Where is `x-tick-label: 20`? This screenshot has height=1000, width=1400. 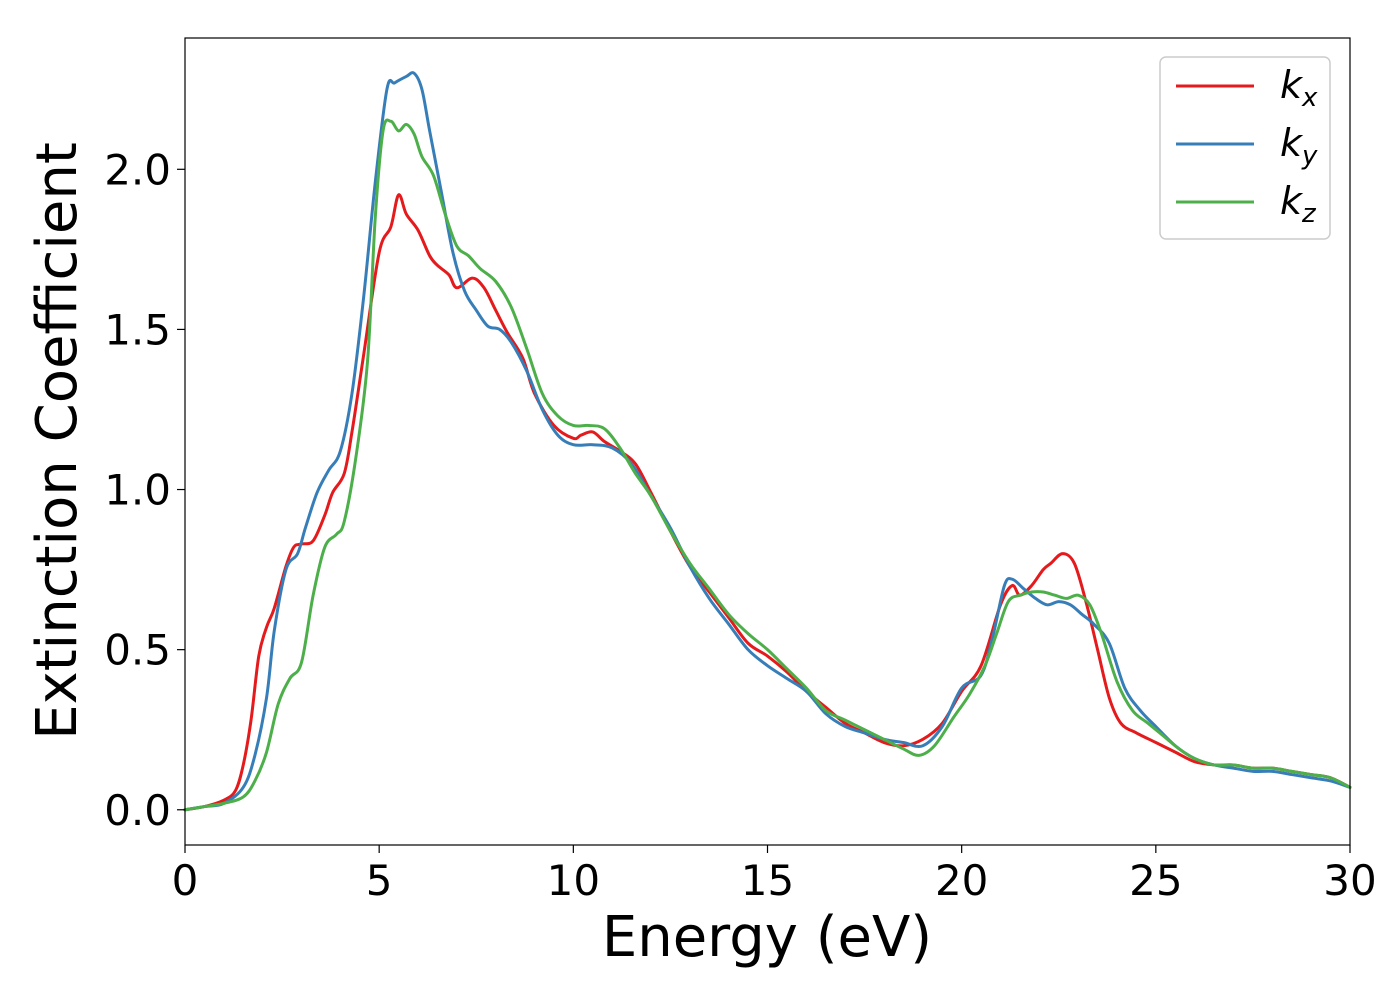 x-tick-label: 20 is located at coordinates (961, 880).